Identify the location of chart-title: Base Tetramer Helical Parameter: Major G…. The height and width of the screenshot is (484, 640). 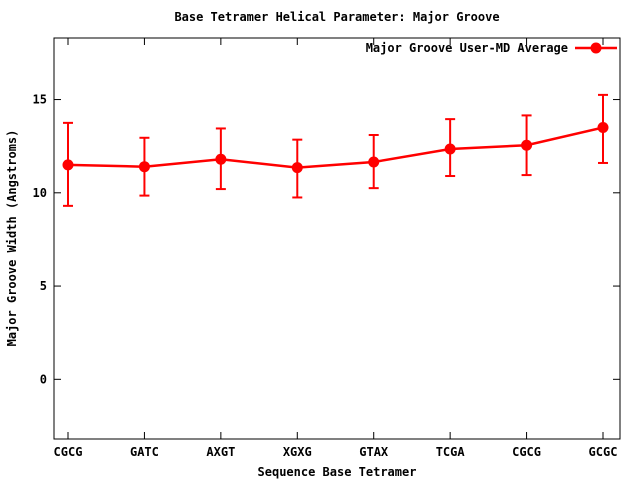
(336, 17).